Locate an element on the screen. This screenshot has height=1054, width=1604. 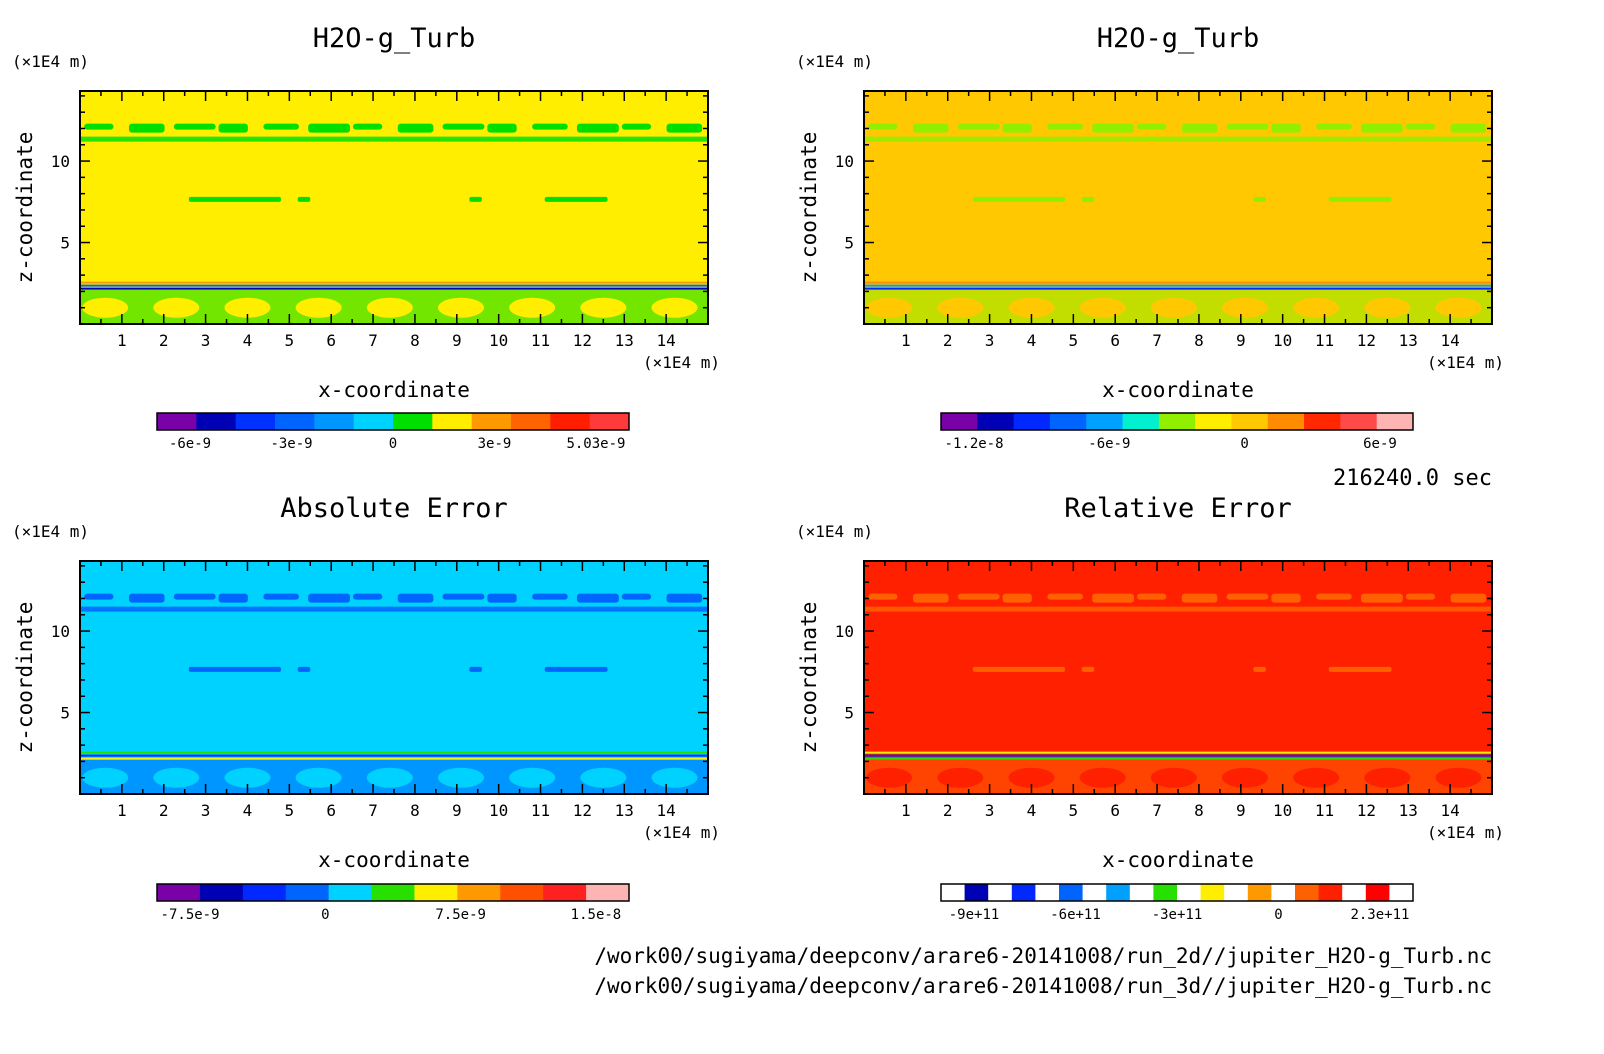
colorbar: -9e+11 -6e+11 -3e+11 0 2.3e+11 is located at coordinates (1177, 903).